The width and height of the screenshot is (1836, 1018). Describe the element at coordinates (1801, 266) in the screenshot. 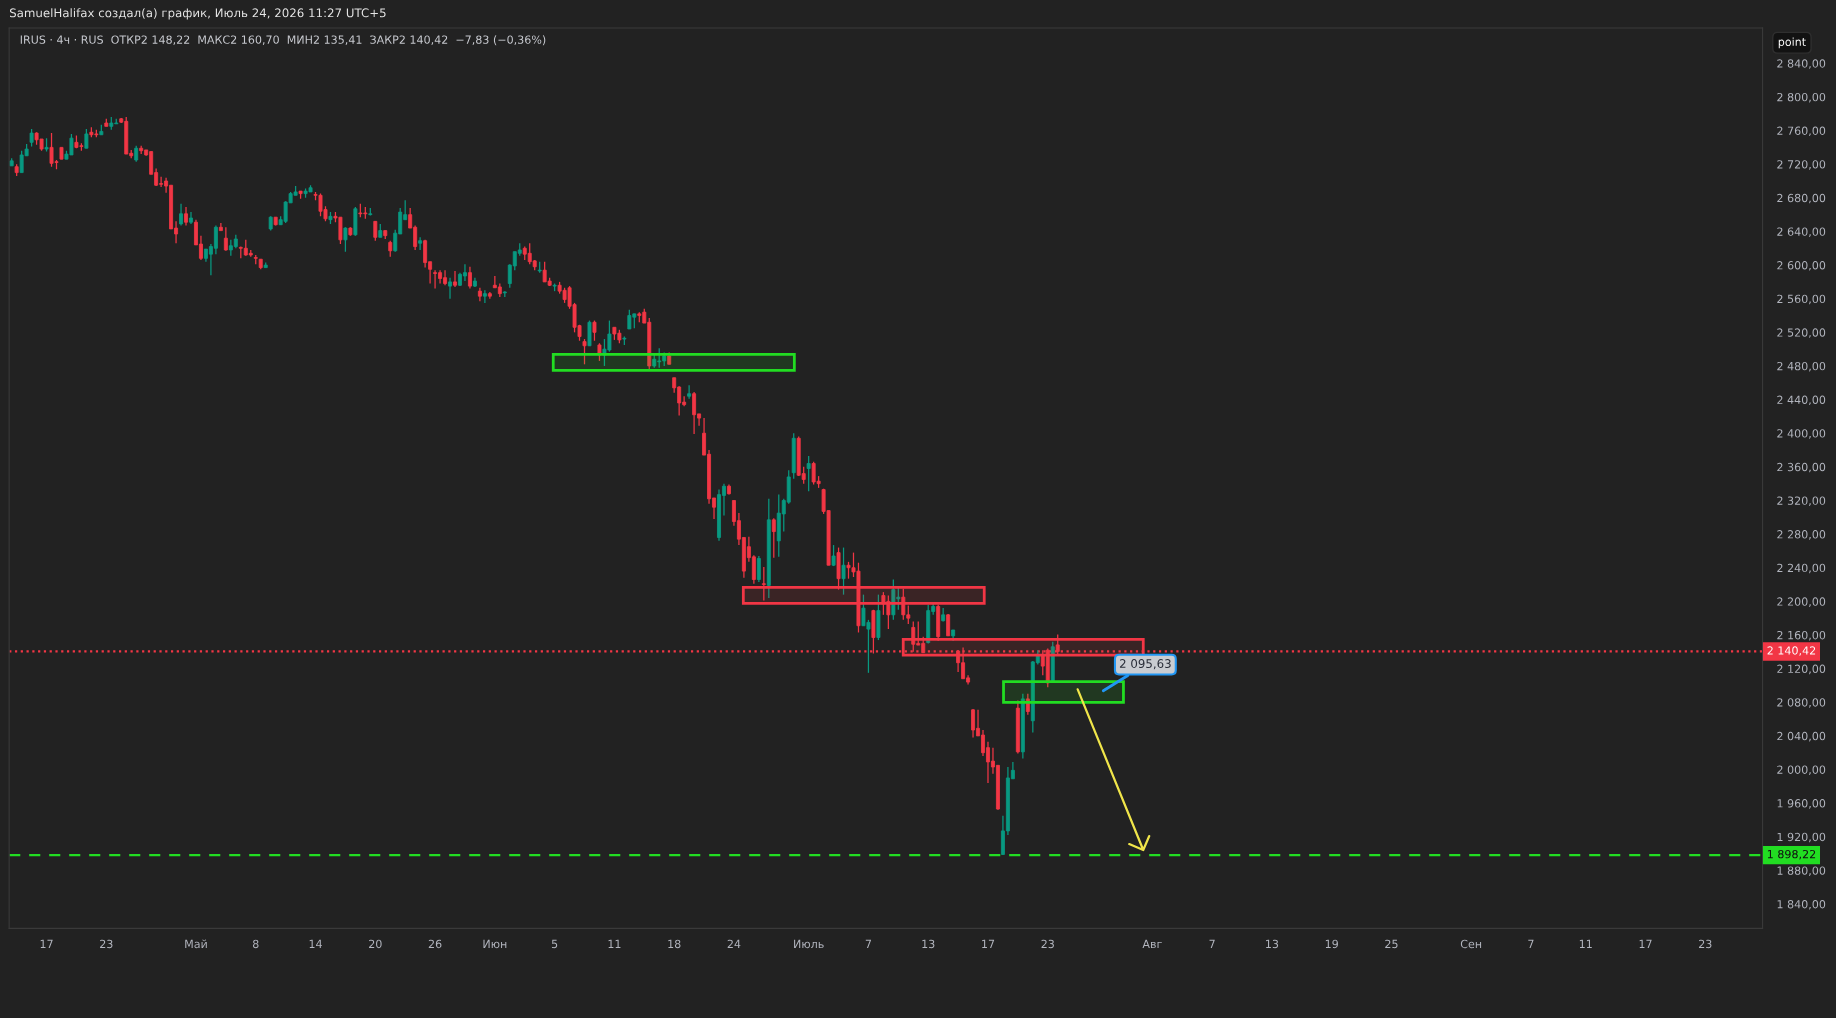

I see `y-tick-label: 2 600,00` at that location.